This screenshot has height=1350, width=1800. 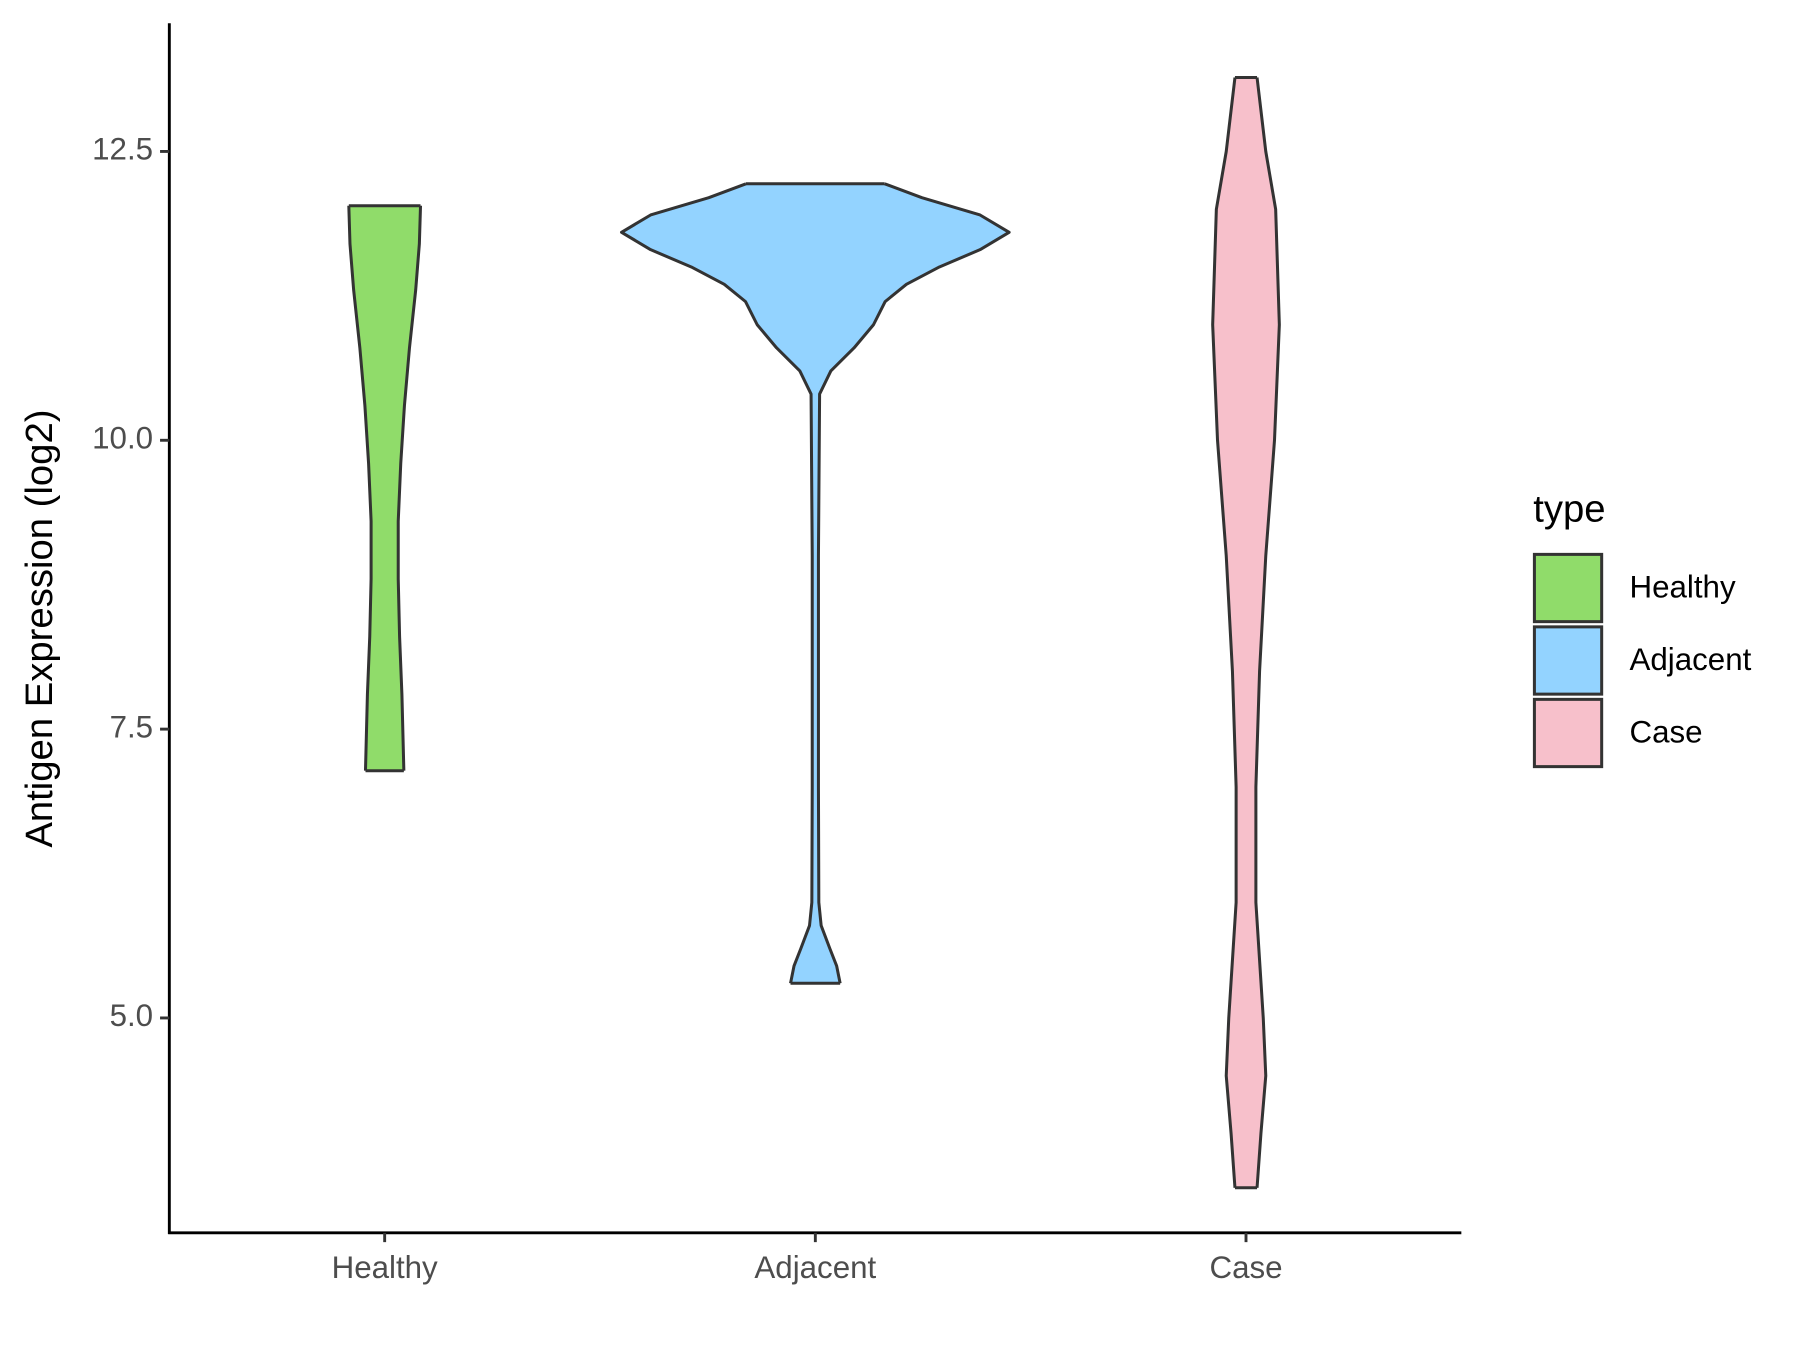 I want to click on y-tick-label: 5.0, so click(x=132, y=1015).